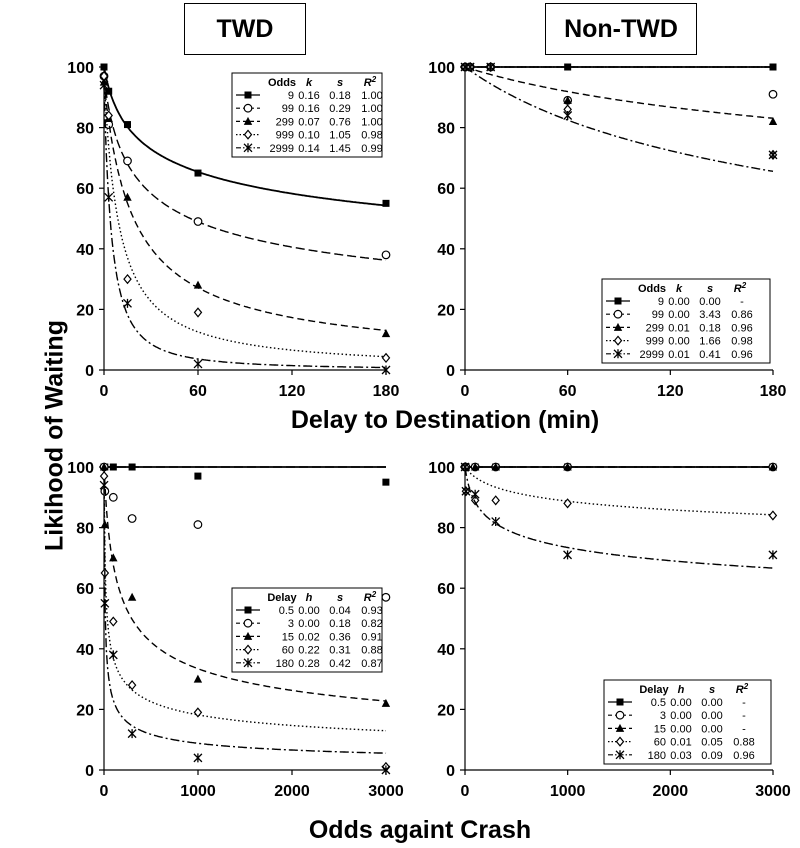 The width and height of the screenshot is (800, 848). Describe the element at coordinates (655, 328) in the screenshot. I see `legend-series-name: 299` at that location.